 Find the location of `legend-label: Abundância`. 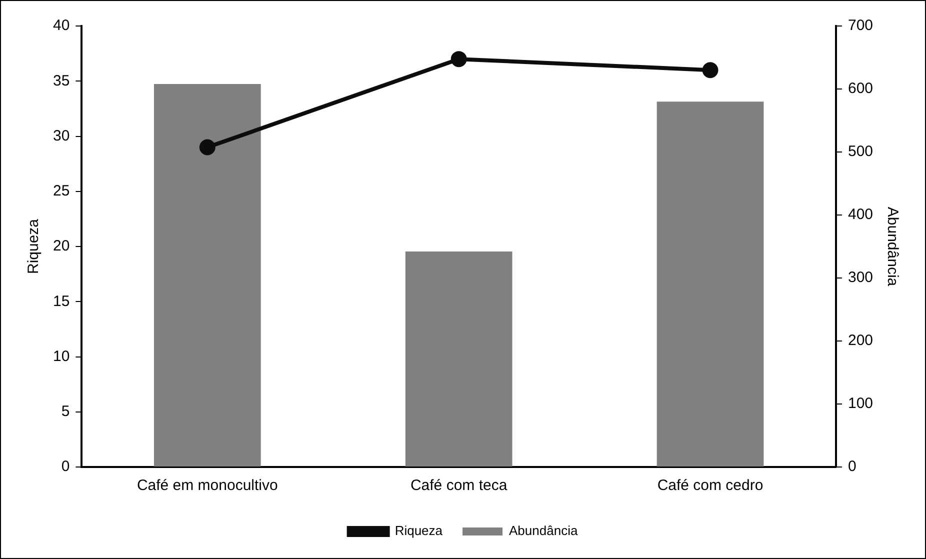

legend-label: Abundância is located at coordinates (543, 530).